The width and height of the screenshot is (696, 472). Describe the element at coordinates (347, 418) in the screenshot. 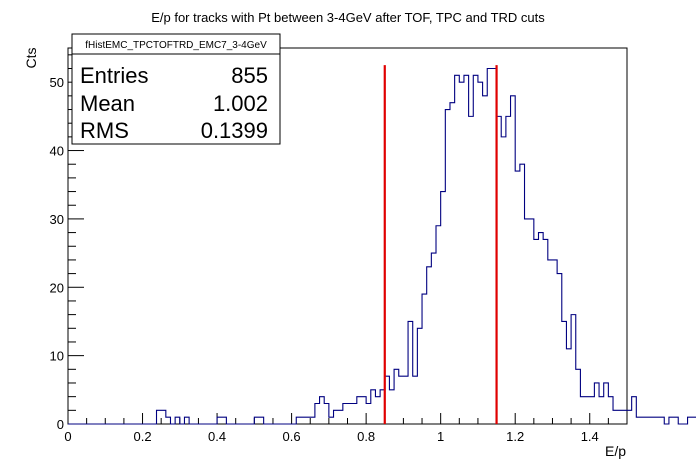

I see `x-axis-ticks` at that location.